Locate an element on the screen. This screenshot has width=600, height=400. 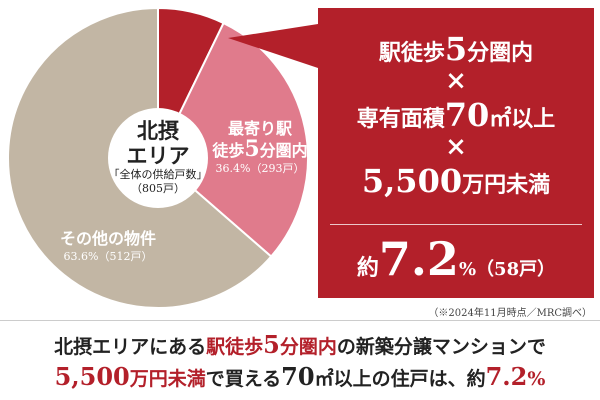
headline-l1-b: の新築分譲マンションで is located at coordinates (441, 347).